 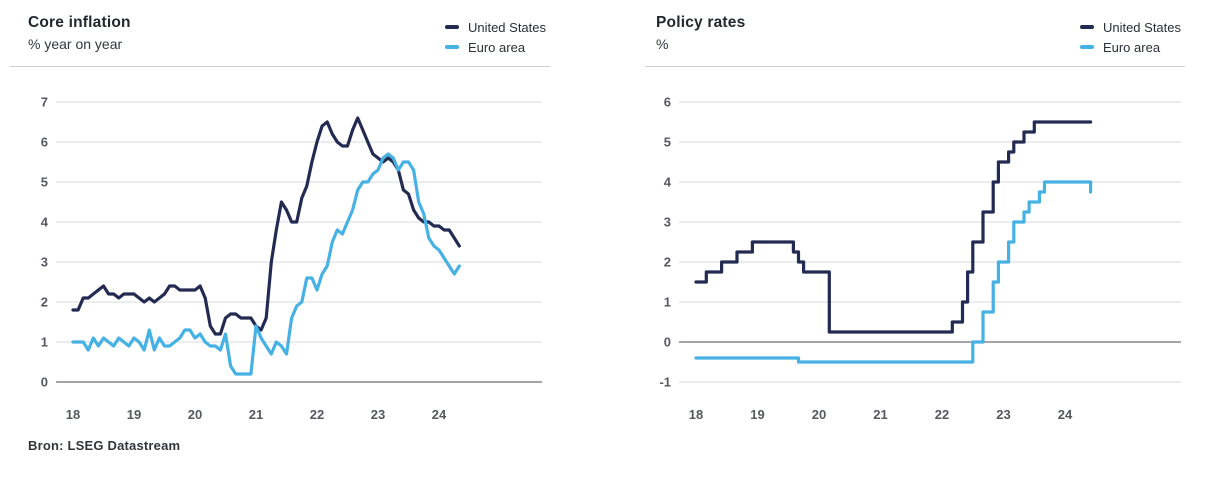 I want to click on united-states-line, so click(x=893, y=227).